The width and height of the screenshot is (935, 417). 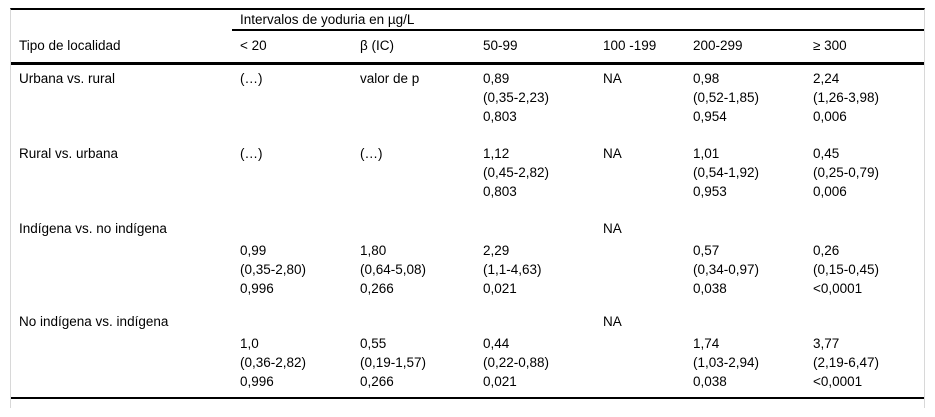 What do you see at coordinates (846, 269) in the screenshot?
I see `cell-gte300: 0,26 (0,15-0,45) <0,0001` at bounding box center [846, 269].